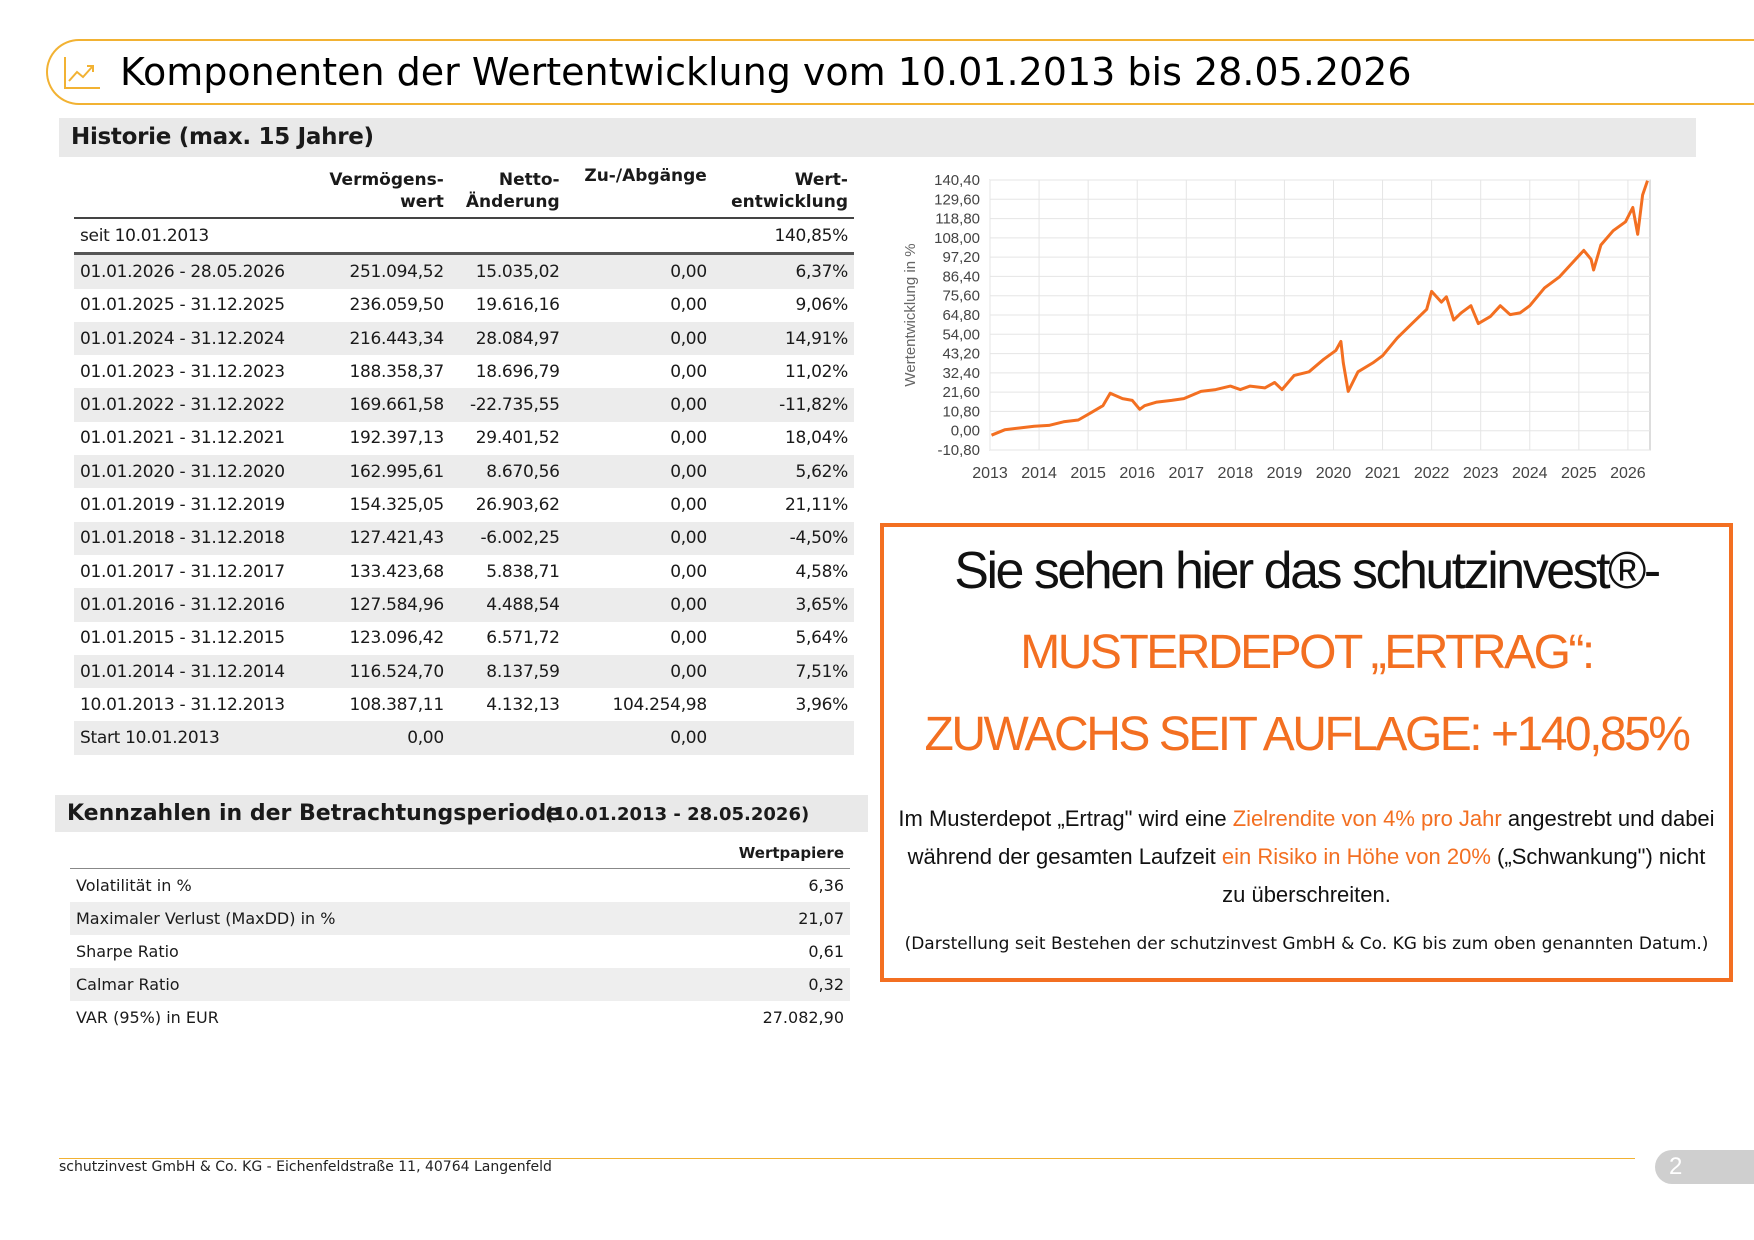  What do you see at coordinates (82, 73) in the screenshot?
I see `line-chart-icon` at bounding box center [82, 73].